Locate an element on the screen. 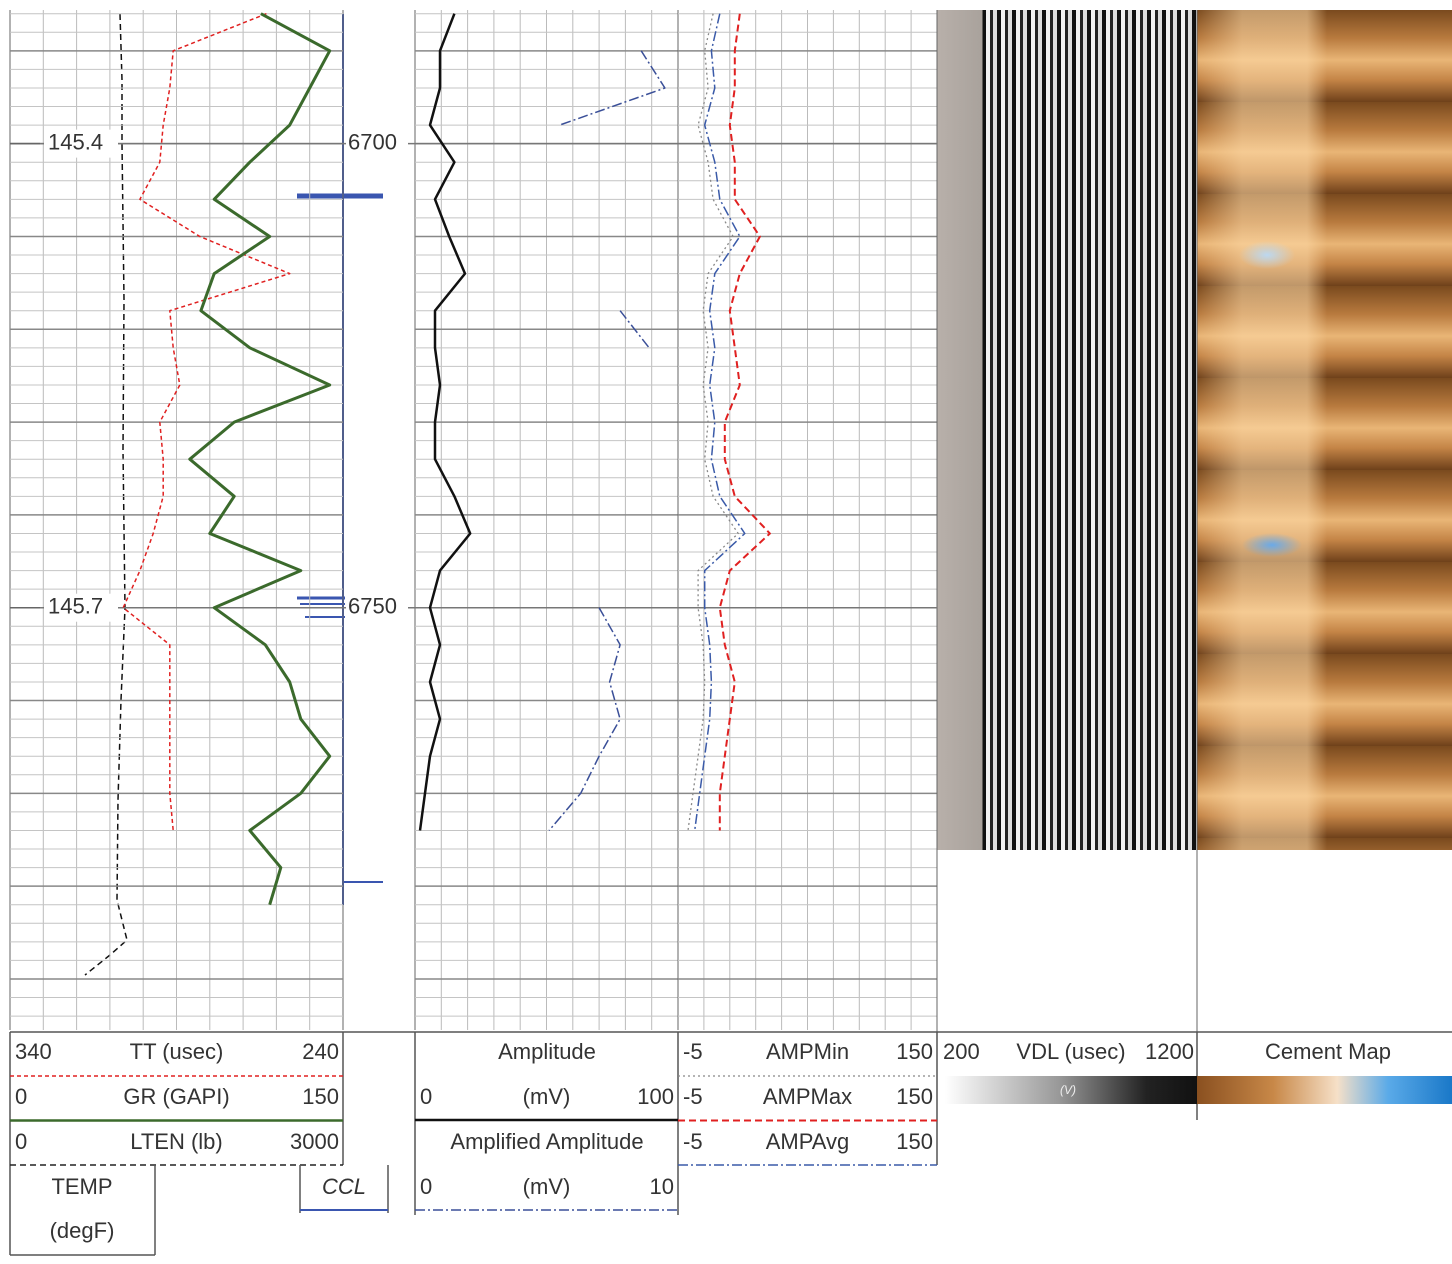 Image resolution: width=1452 pixels, height=1264 pixels. vdl-colorbar is located at coordinates (1071, 1090).